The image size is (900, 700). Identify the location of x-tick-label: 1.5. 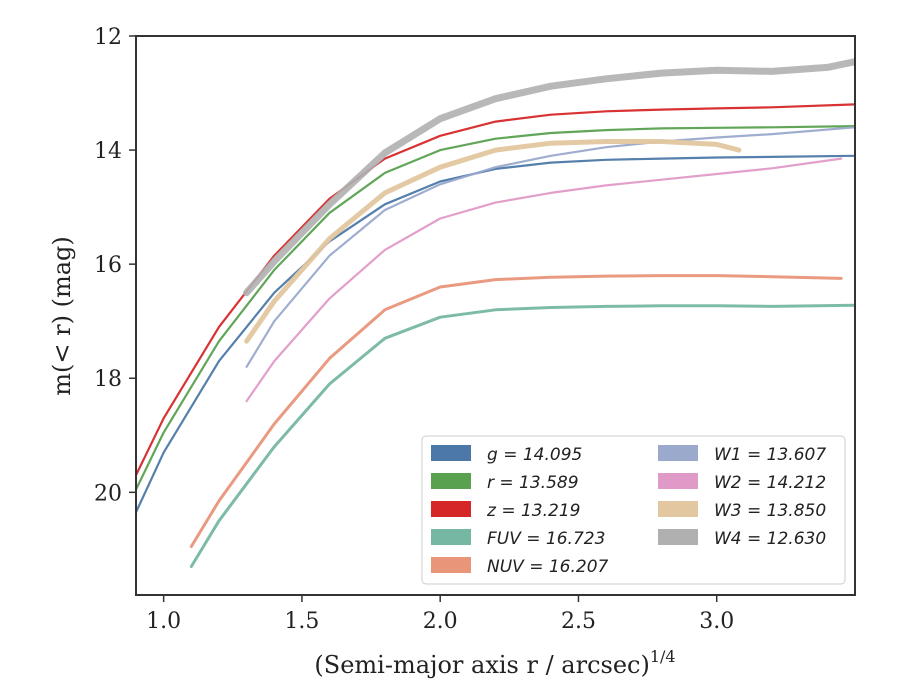
(301, 621).